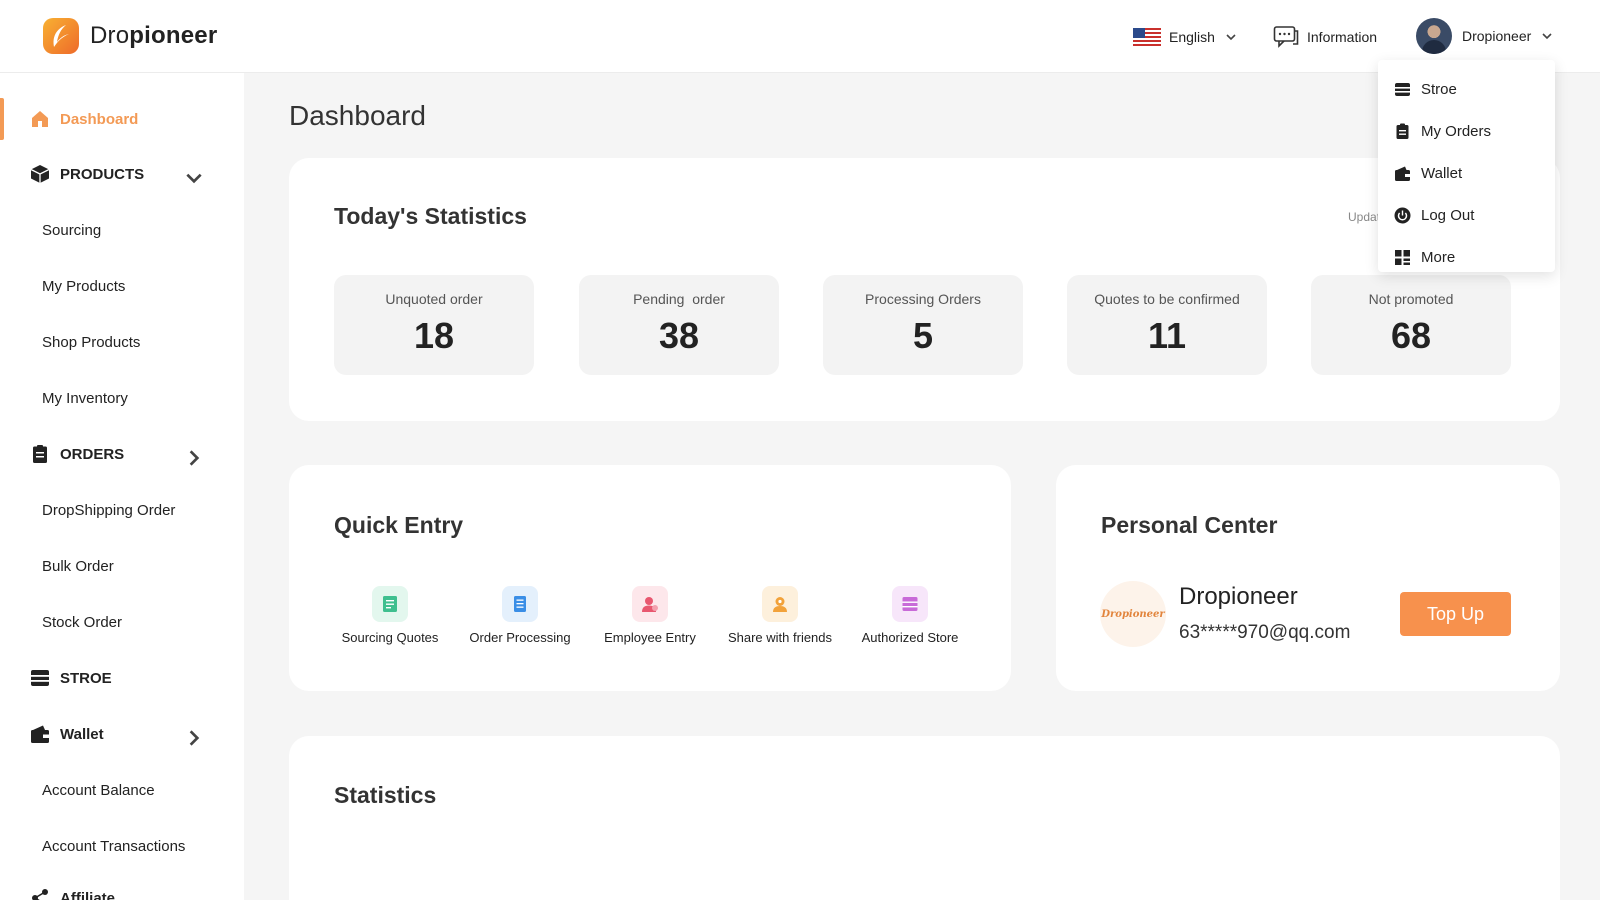  Describe the element at coordinates (1466, 89) in the screenshot. I see `dropdown-item-store: Stroe` at that location.